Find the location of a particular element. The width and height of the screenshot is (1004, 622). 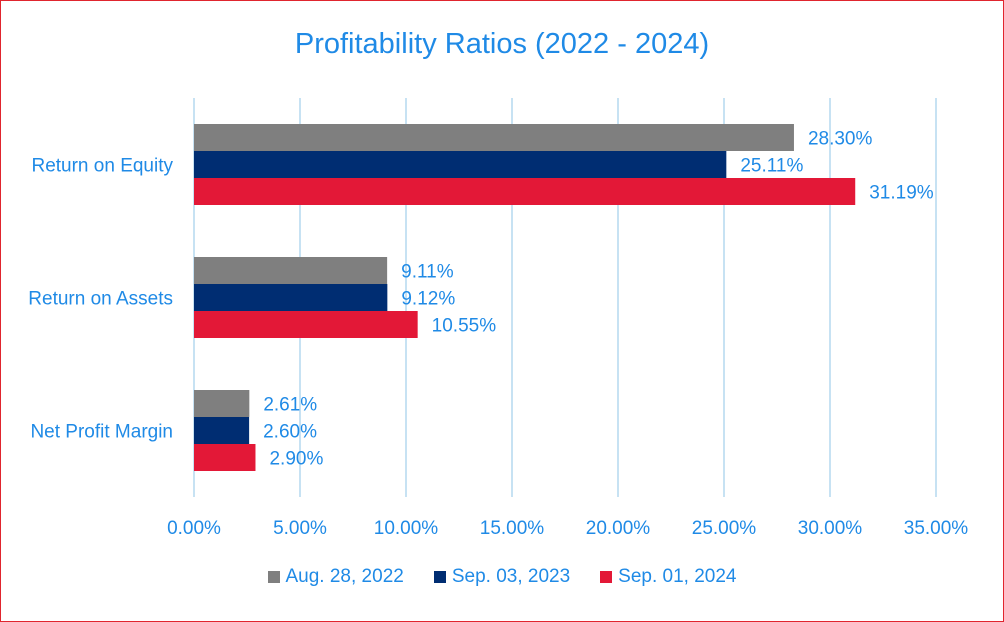

x-tick-label: 20.00% is located at coordinates (618, 528).